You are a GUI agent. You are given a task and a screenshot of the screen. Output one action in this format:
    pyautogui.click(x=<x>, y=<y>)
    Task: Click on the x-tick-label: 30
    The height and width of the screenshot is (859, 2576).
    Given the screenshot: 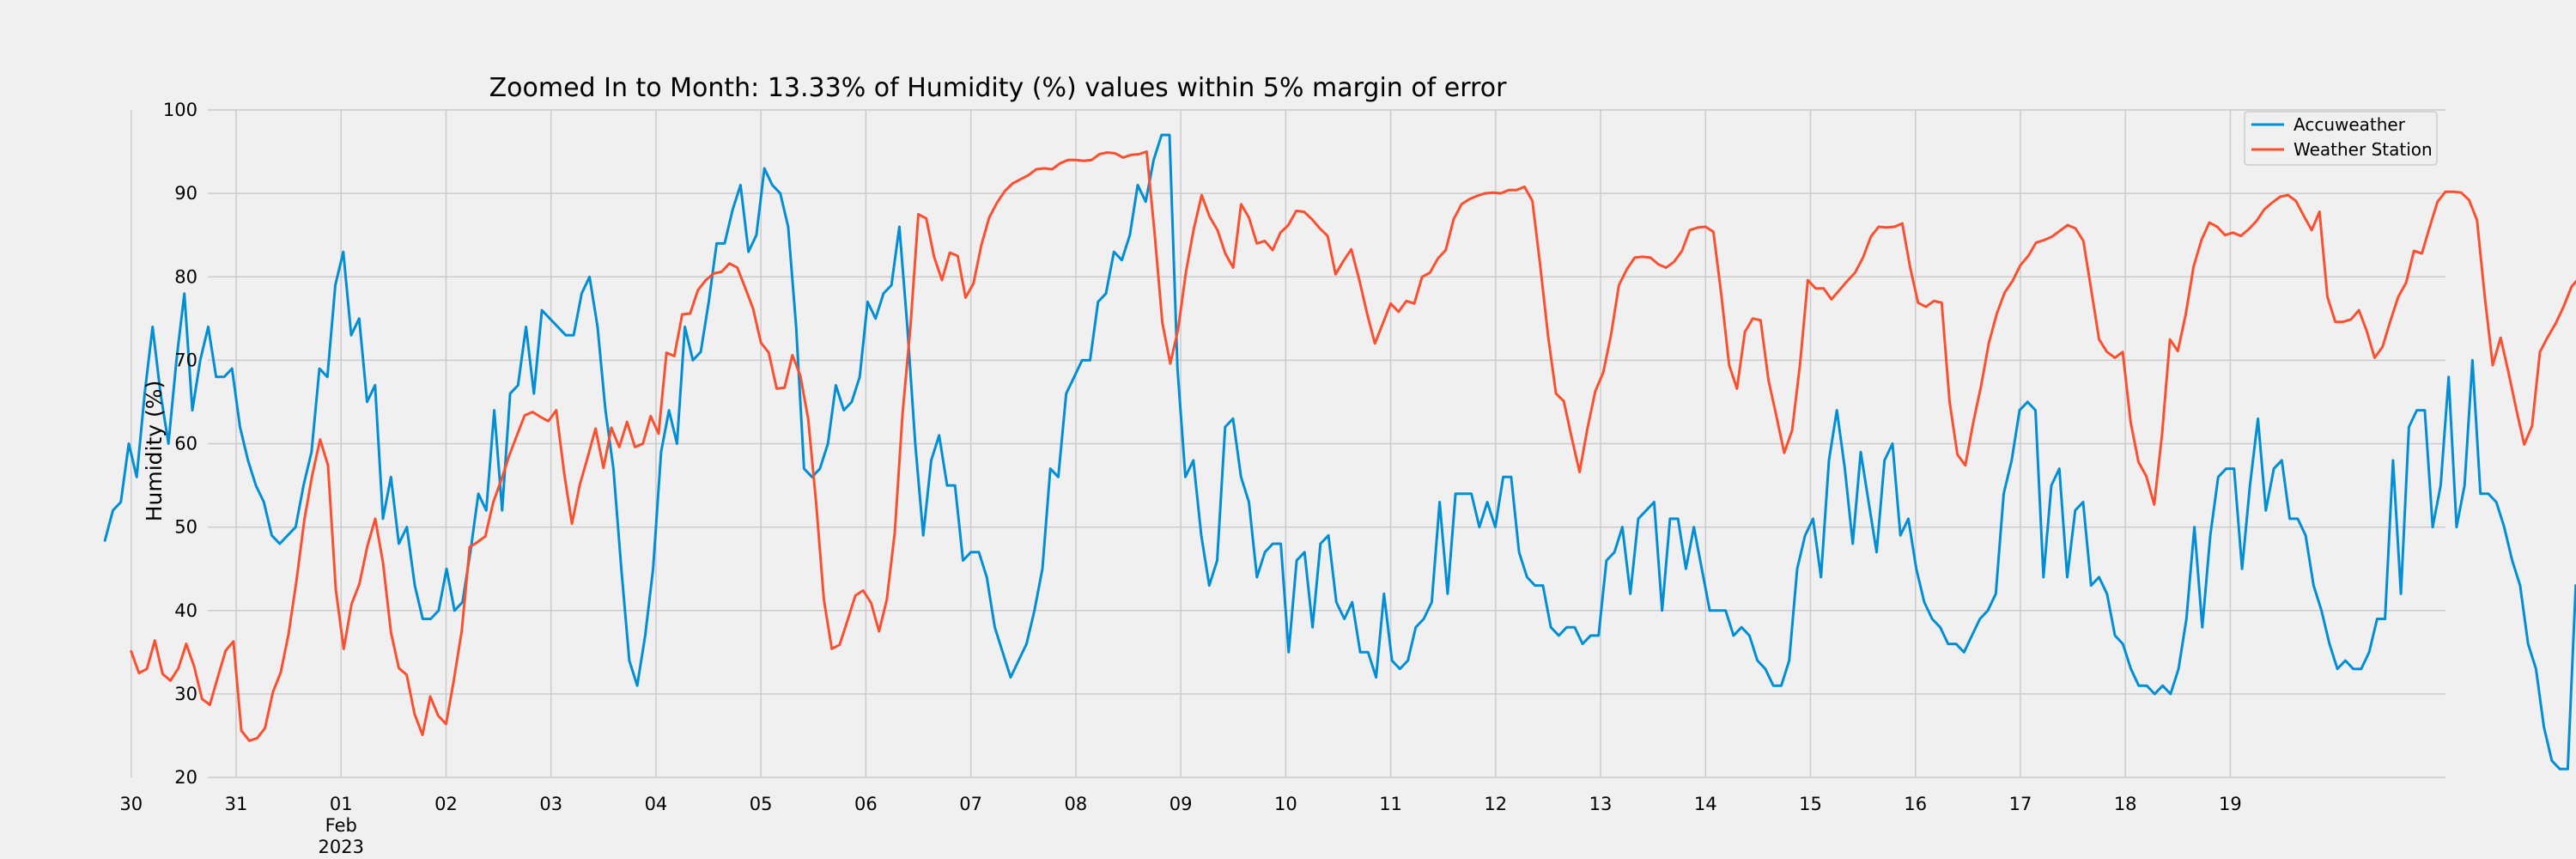 What is the action you would take?
    pyautogui.click(x=131, y=804)
    